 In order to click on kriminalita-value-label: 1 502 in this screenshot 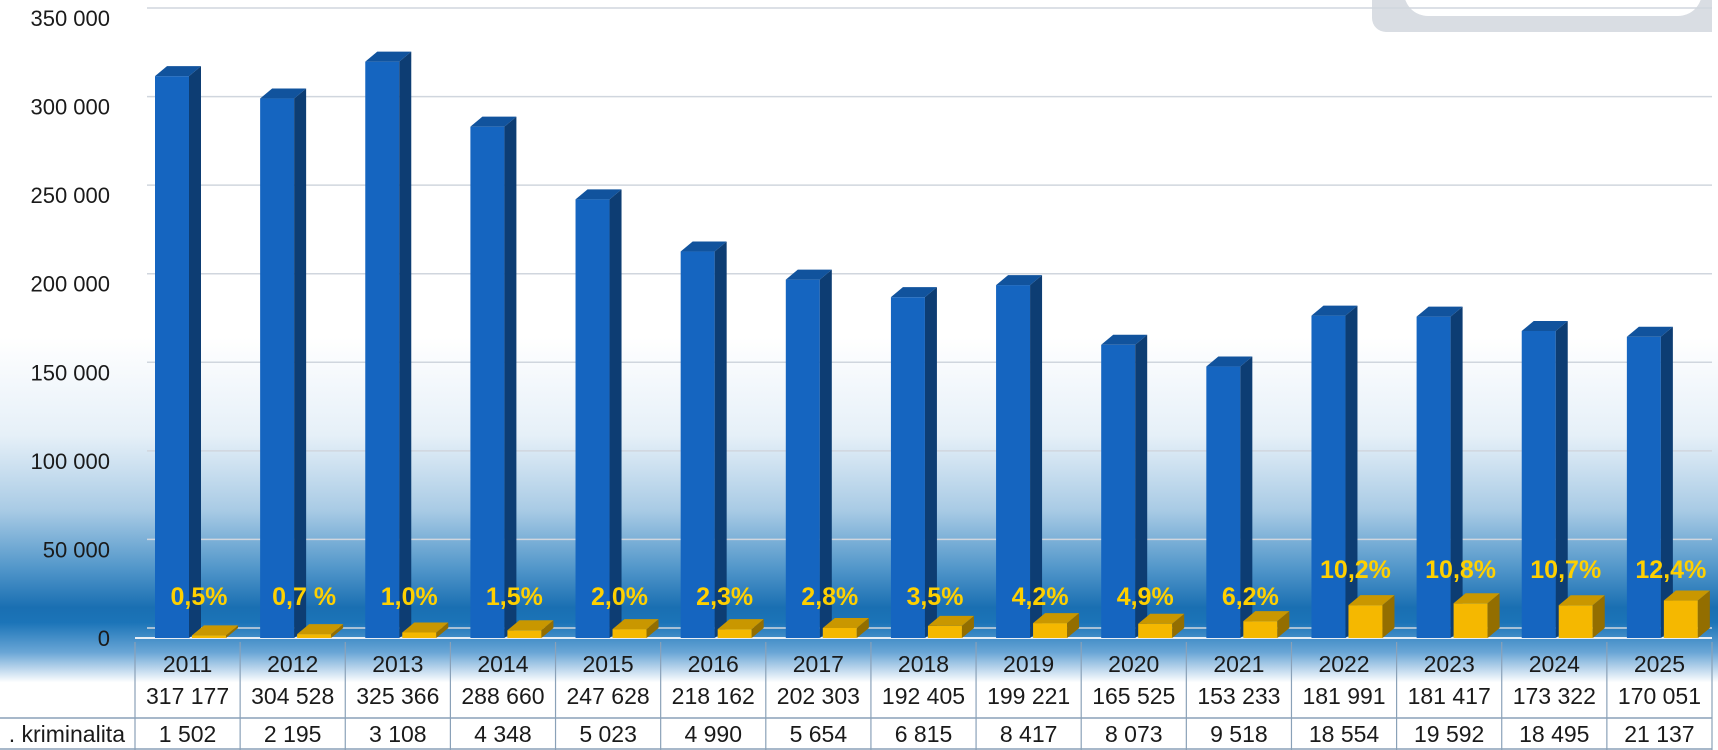, I will do `click(188, 734)`.